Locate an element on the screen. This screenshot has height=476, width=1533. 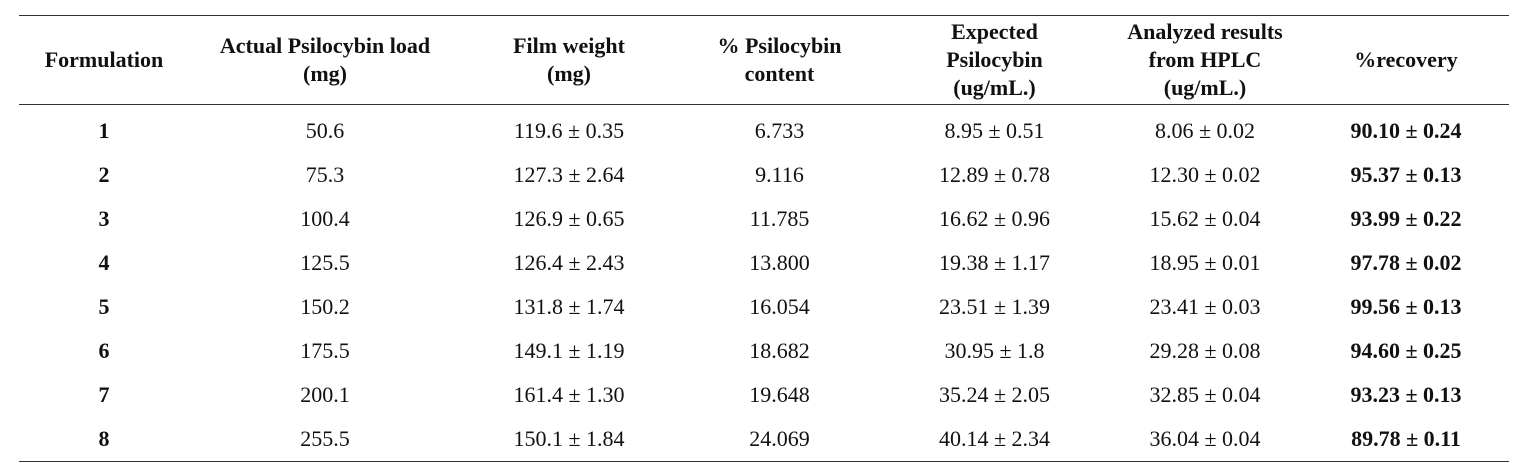
table-cell: 19.648 is located at coordinates (779, 394).